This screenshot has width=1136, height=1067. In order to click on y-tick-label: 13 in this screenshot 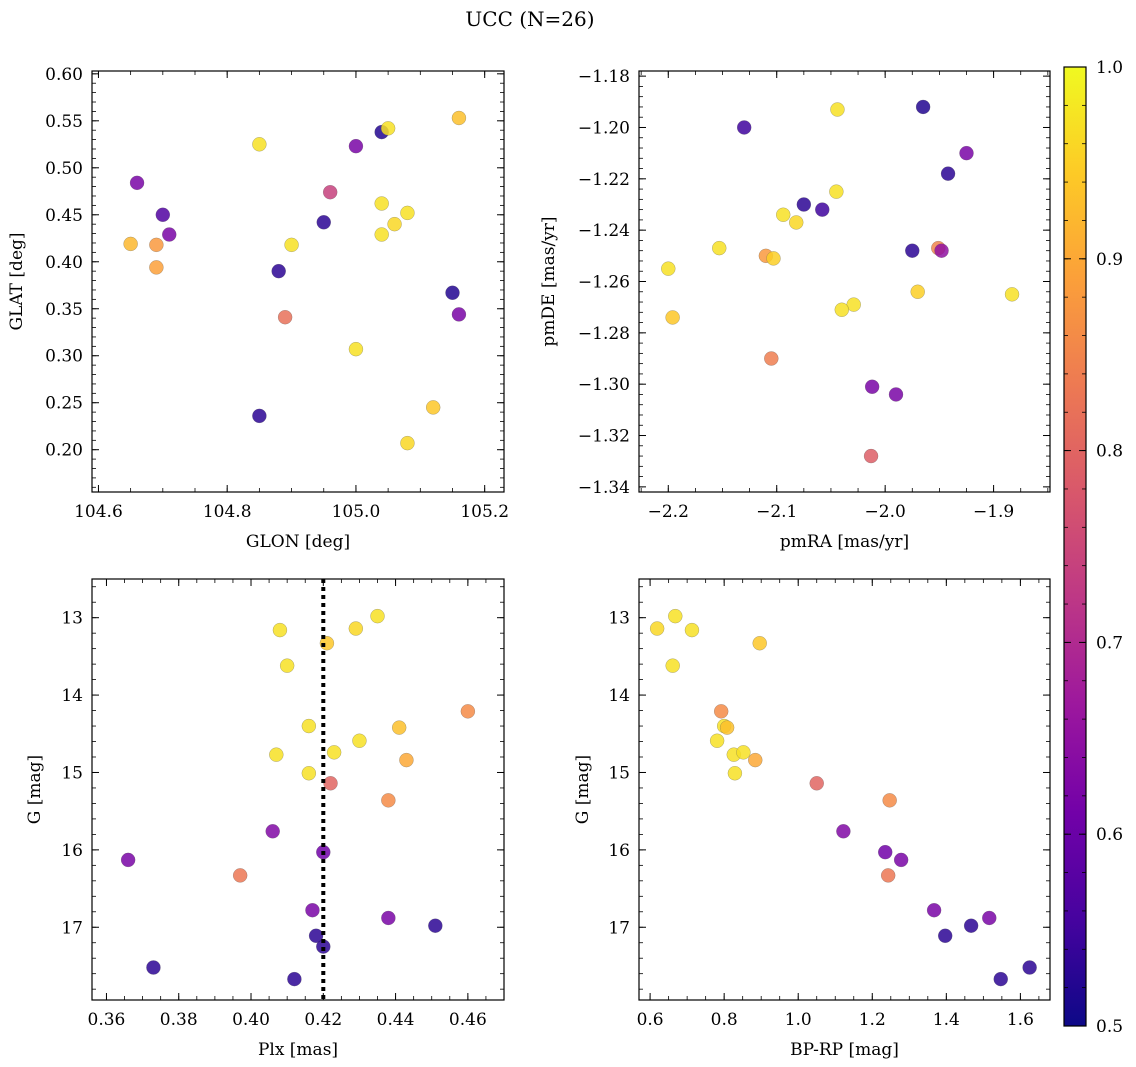, I will do `click(619, 619)`.